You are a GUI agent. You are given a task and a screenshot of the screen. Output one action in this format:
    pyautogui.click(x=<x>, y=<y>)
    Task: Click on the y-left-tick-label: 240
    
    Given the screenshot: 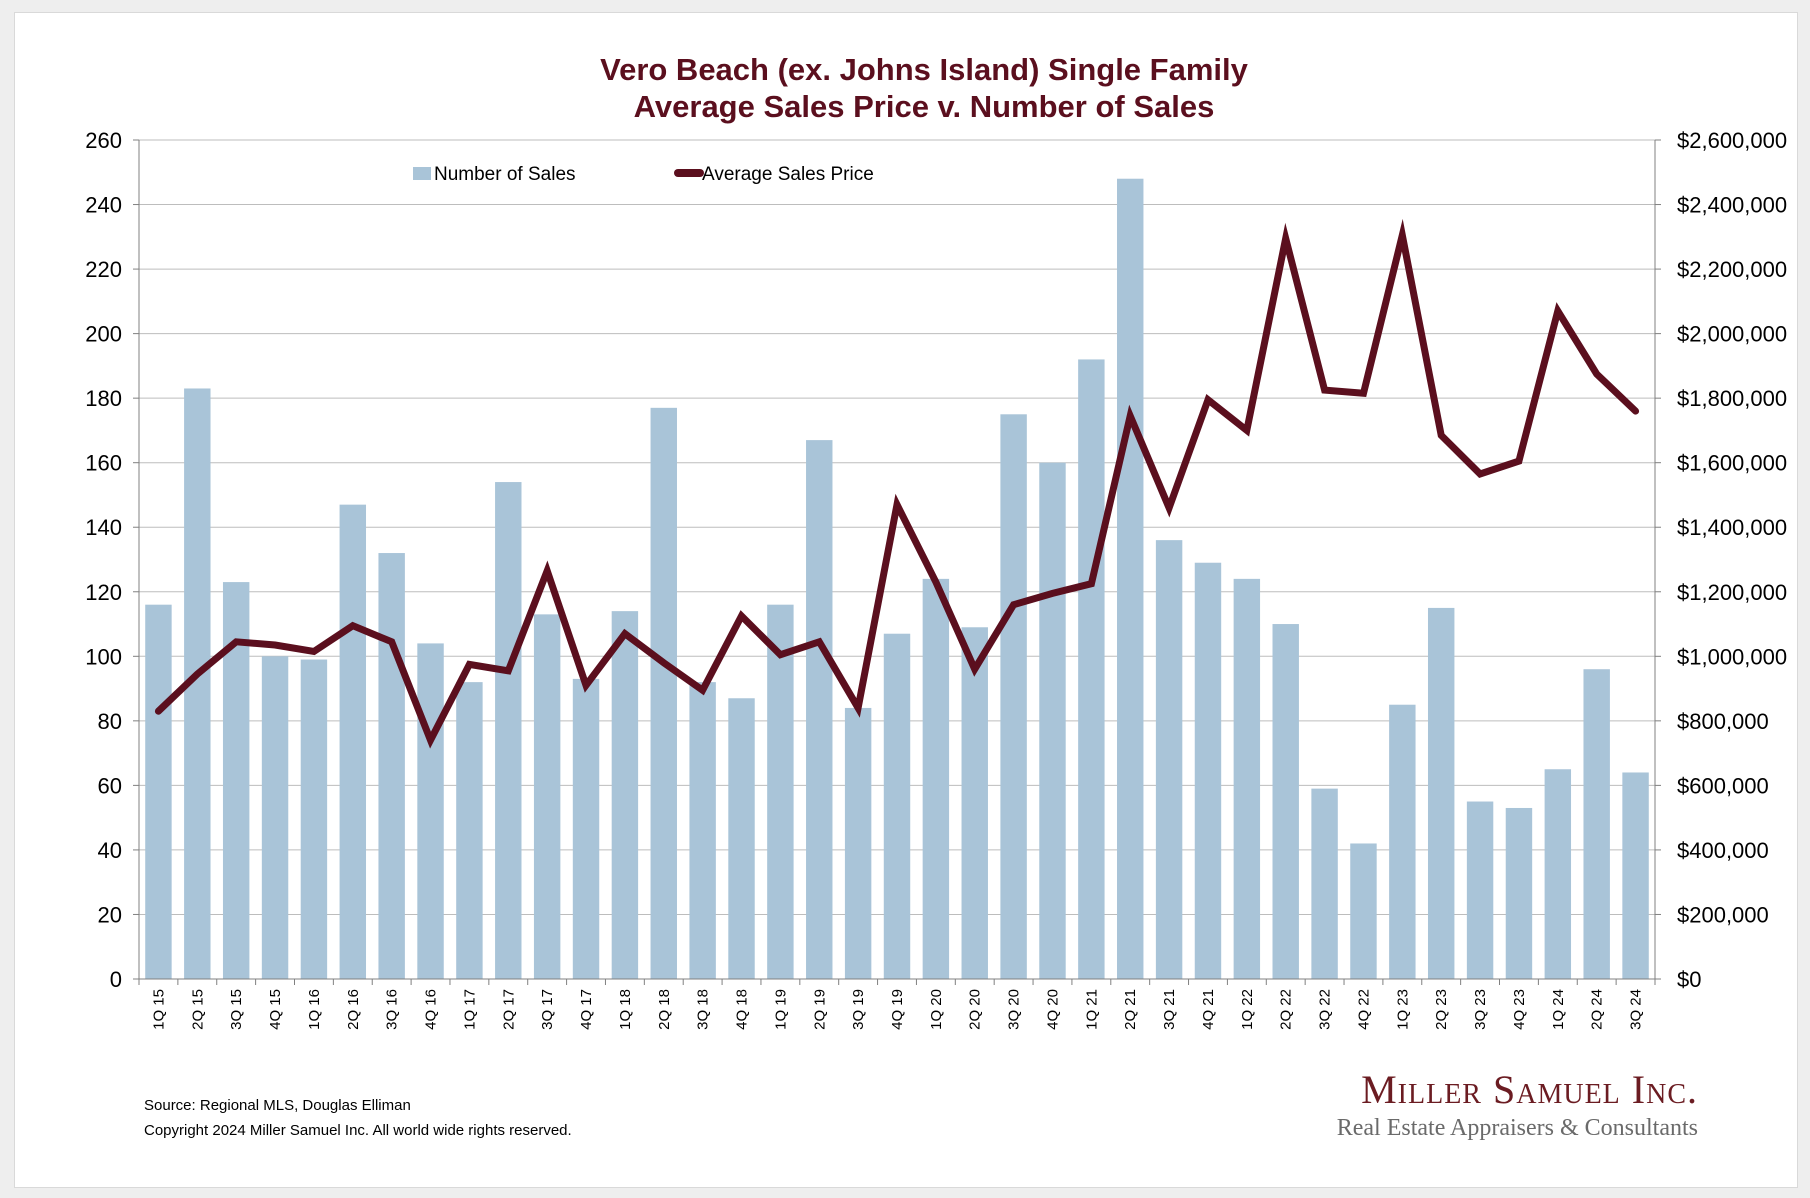 What is the action you would take?
    pyautogui.click(x=103, y=205)
    